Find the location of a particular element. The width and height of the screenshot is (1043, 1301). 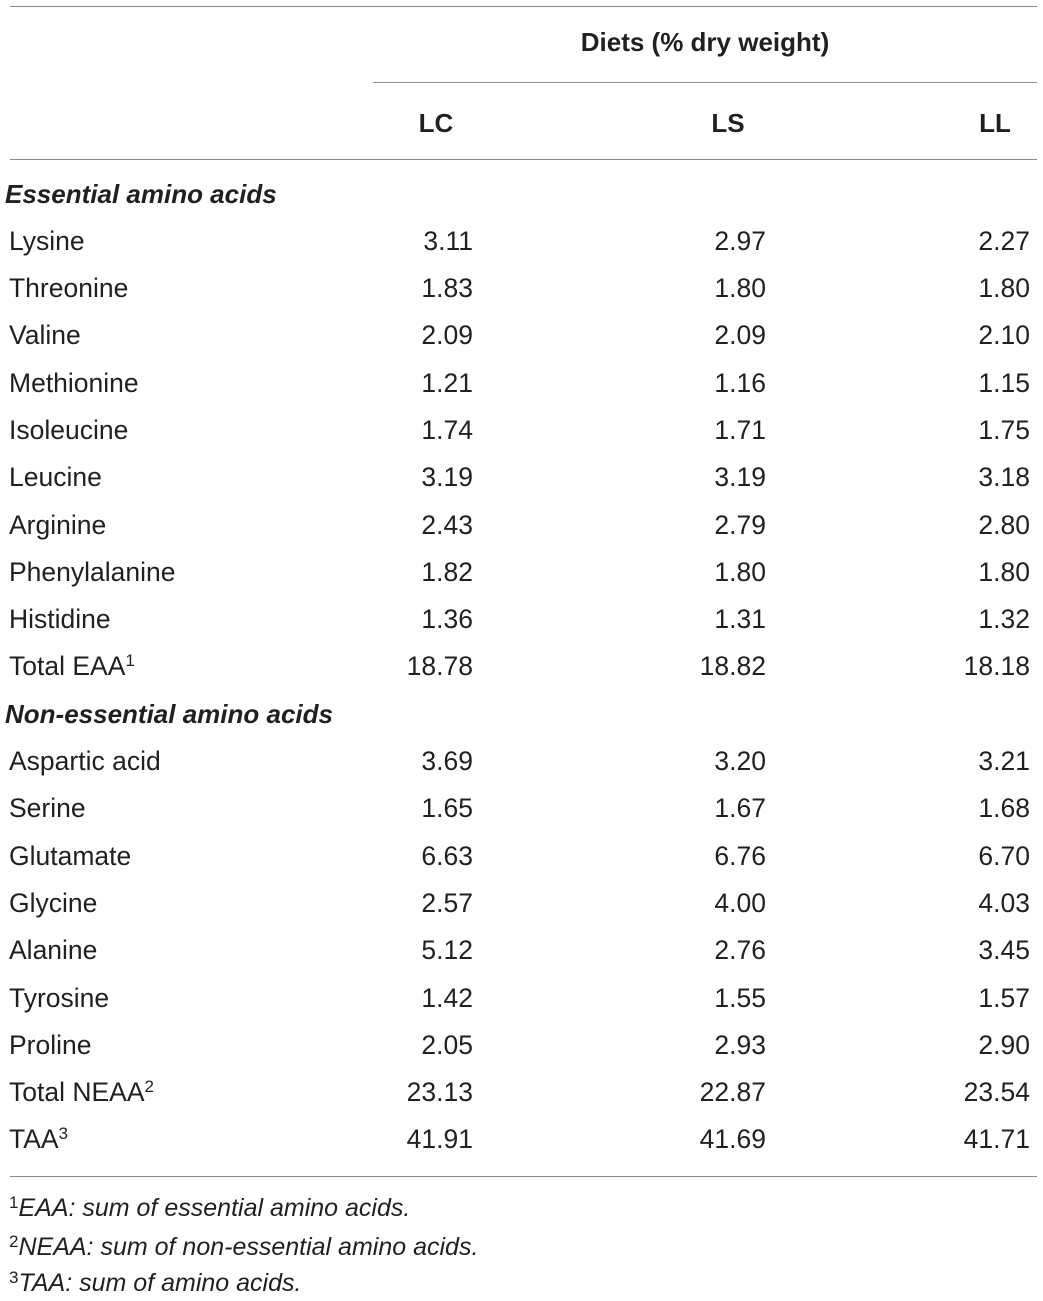

cell-ls: 1.67 is located at coordinates (740, 808).